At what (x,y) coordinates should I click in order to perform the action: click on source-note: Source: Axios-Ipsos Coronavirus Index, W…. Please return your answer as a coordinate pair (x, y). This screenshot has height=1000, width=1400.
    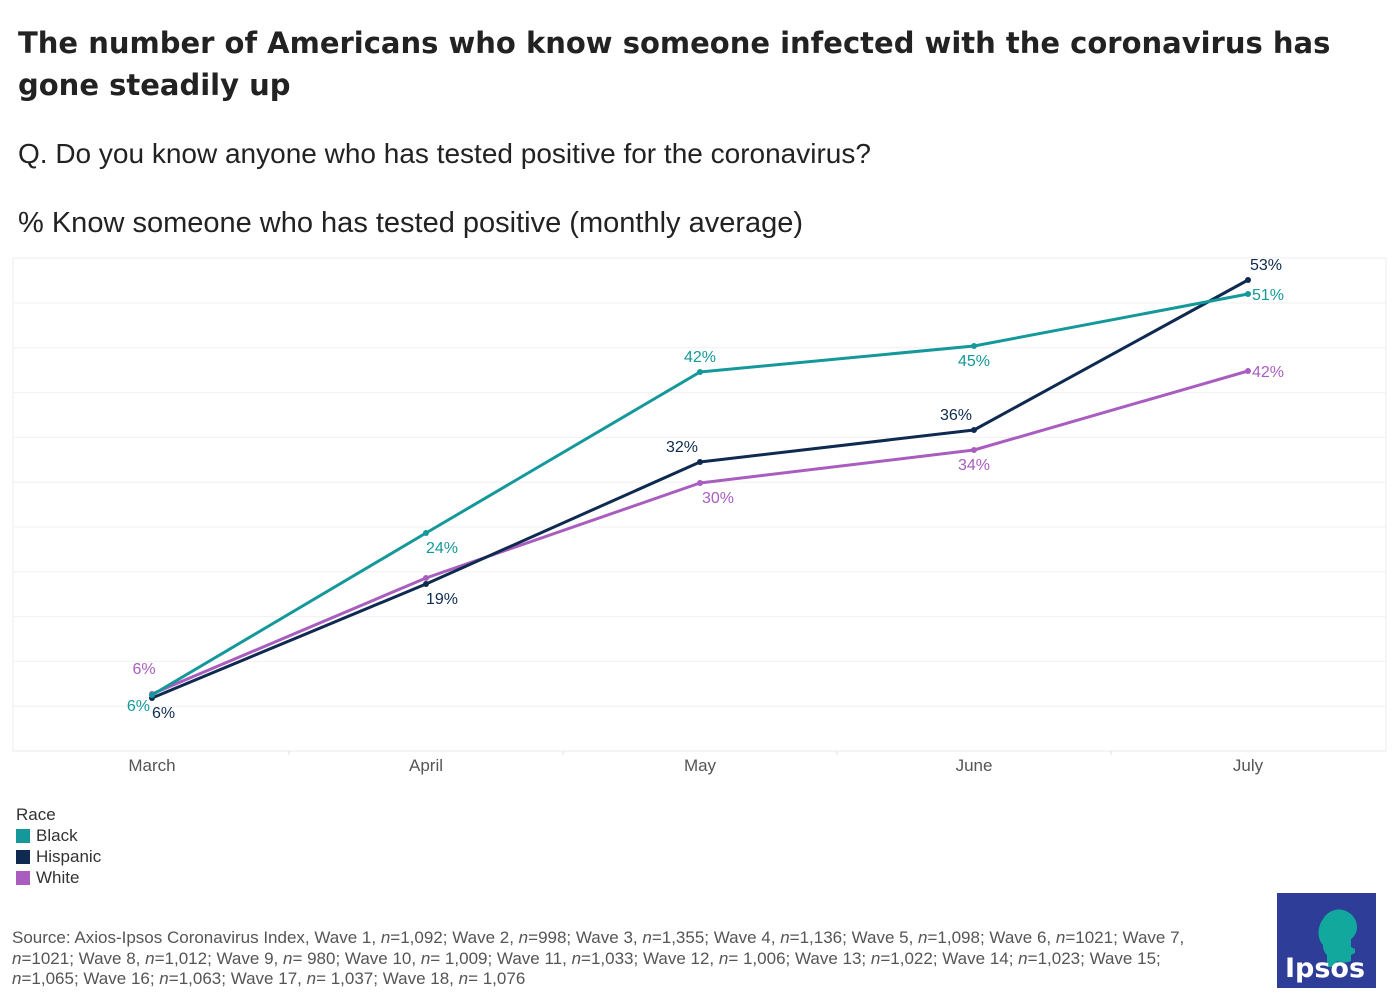
    Looking at the image, I should click on (612, 959).